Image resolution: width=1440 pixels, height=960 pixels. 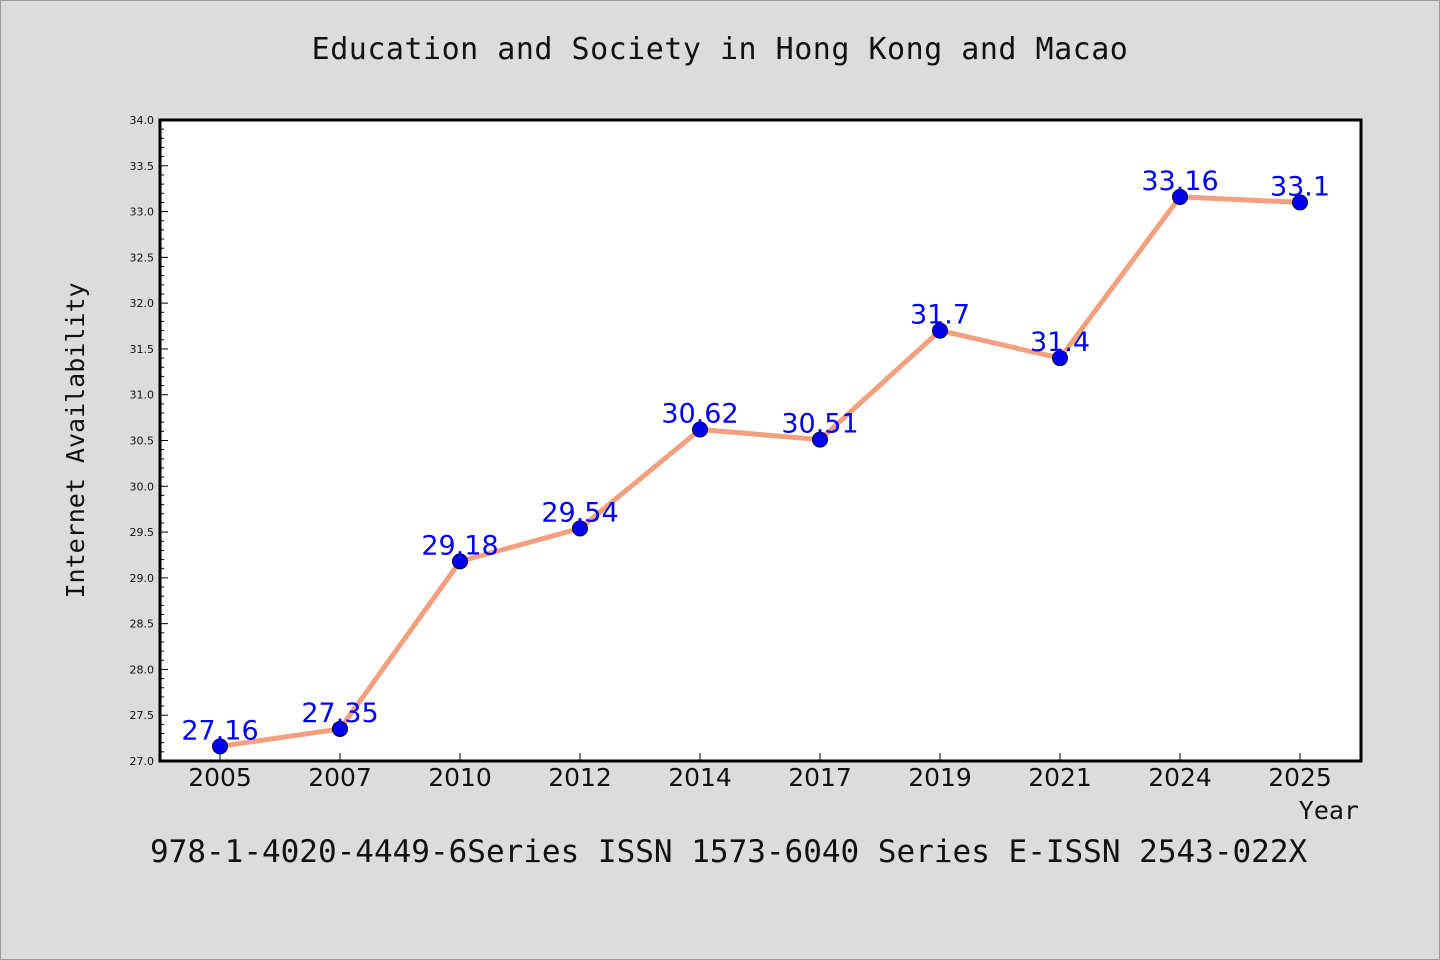 I want to click on x-tick-label: 2012, so click(x=580, y=777).